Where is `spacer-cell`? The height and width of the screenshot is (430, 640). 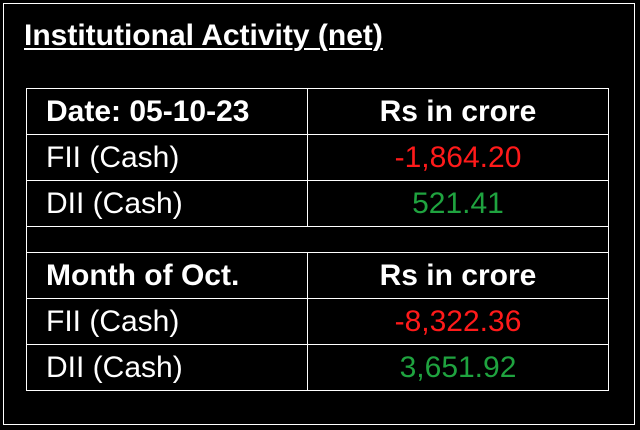 spacer-cell is located at coordinates (317, 239).